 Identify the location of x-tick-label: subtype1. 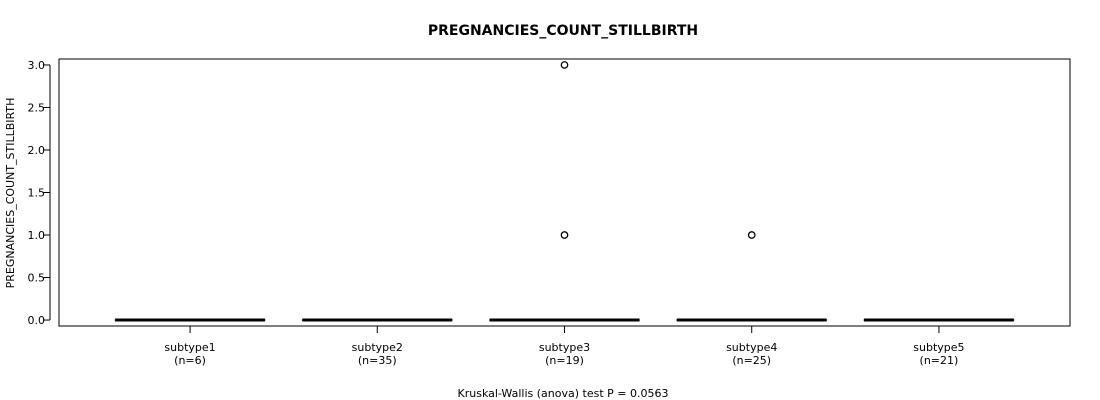
(189, 347).